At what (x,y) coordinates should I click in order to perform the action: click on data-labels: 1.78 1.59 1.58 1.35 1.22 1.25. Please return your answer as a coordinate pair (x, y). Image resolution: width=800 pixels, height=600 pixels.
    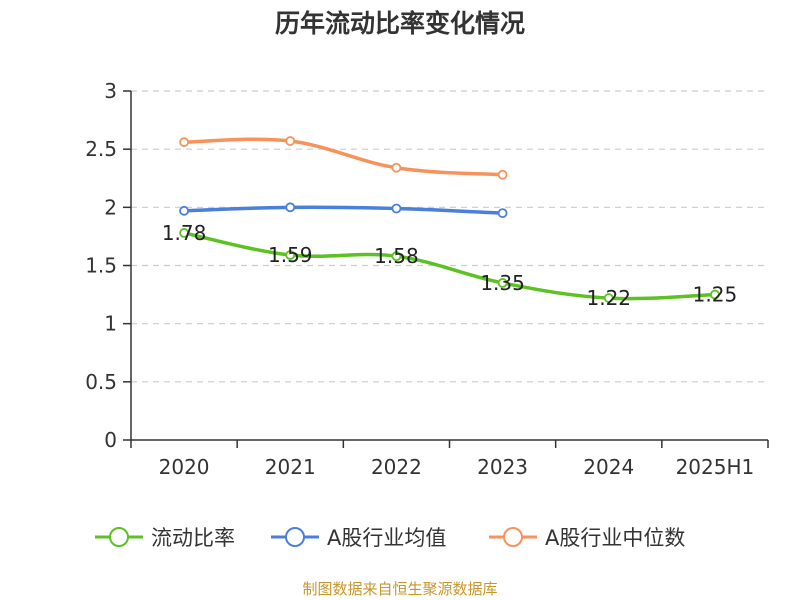
    Looking at the image, I should click on (449, 265).